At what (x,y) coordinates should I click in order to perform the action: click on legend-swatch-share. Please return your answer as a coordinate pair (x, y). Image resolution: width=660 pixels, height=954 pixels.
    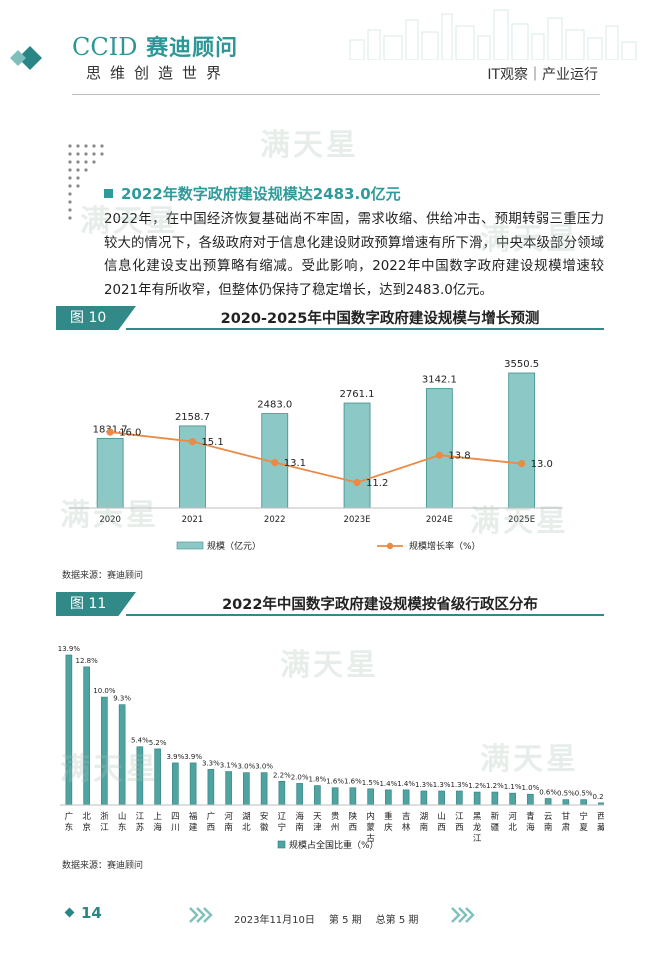
    Looking at the image, I should click on (281, 844).